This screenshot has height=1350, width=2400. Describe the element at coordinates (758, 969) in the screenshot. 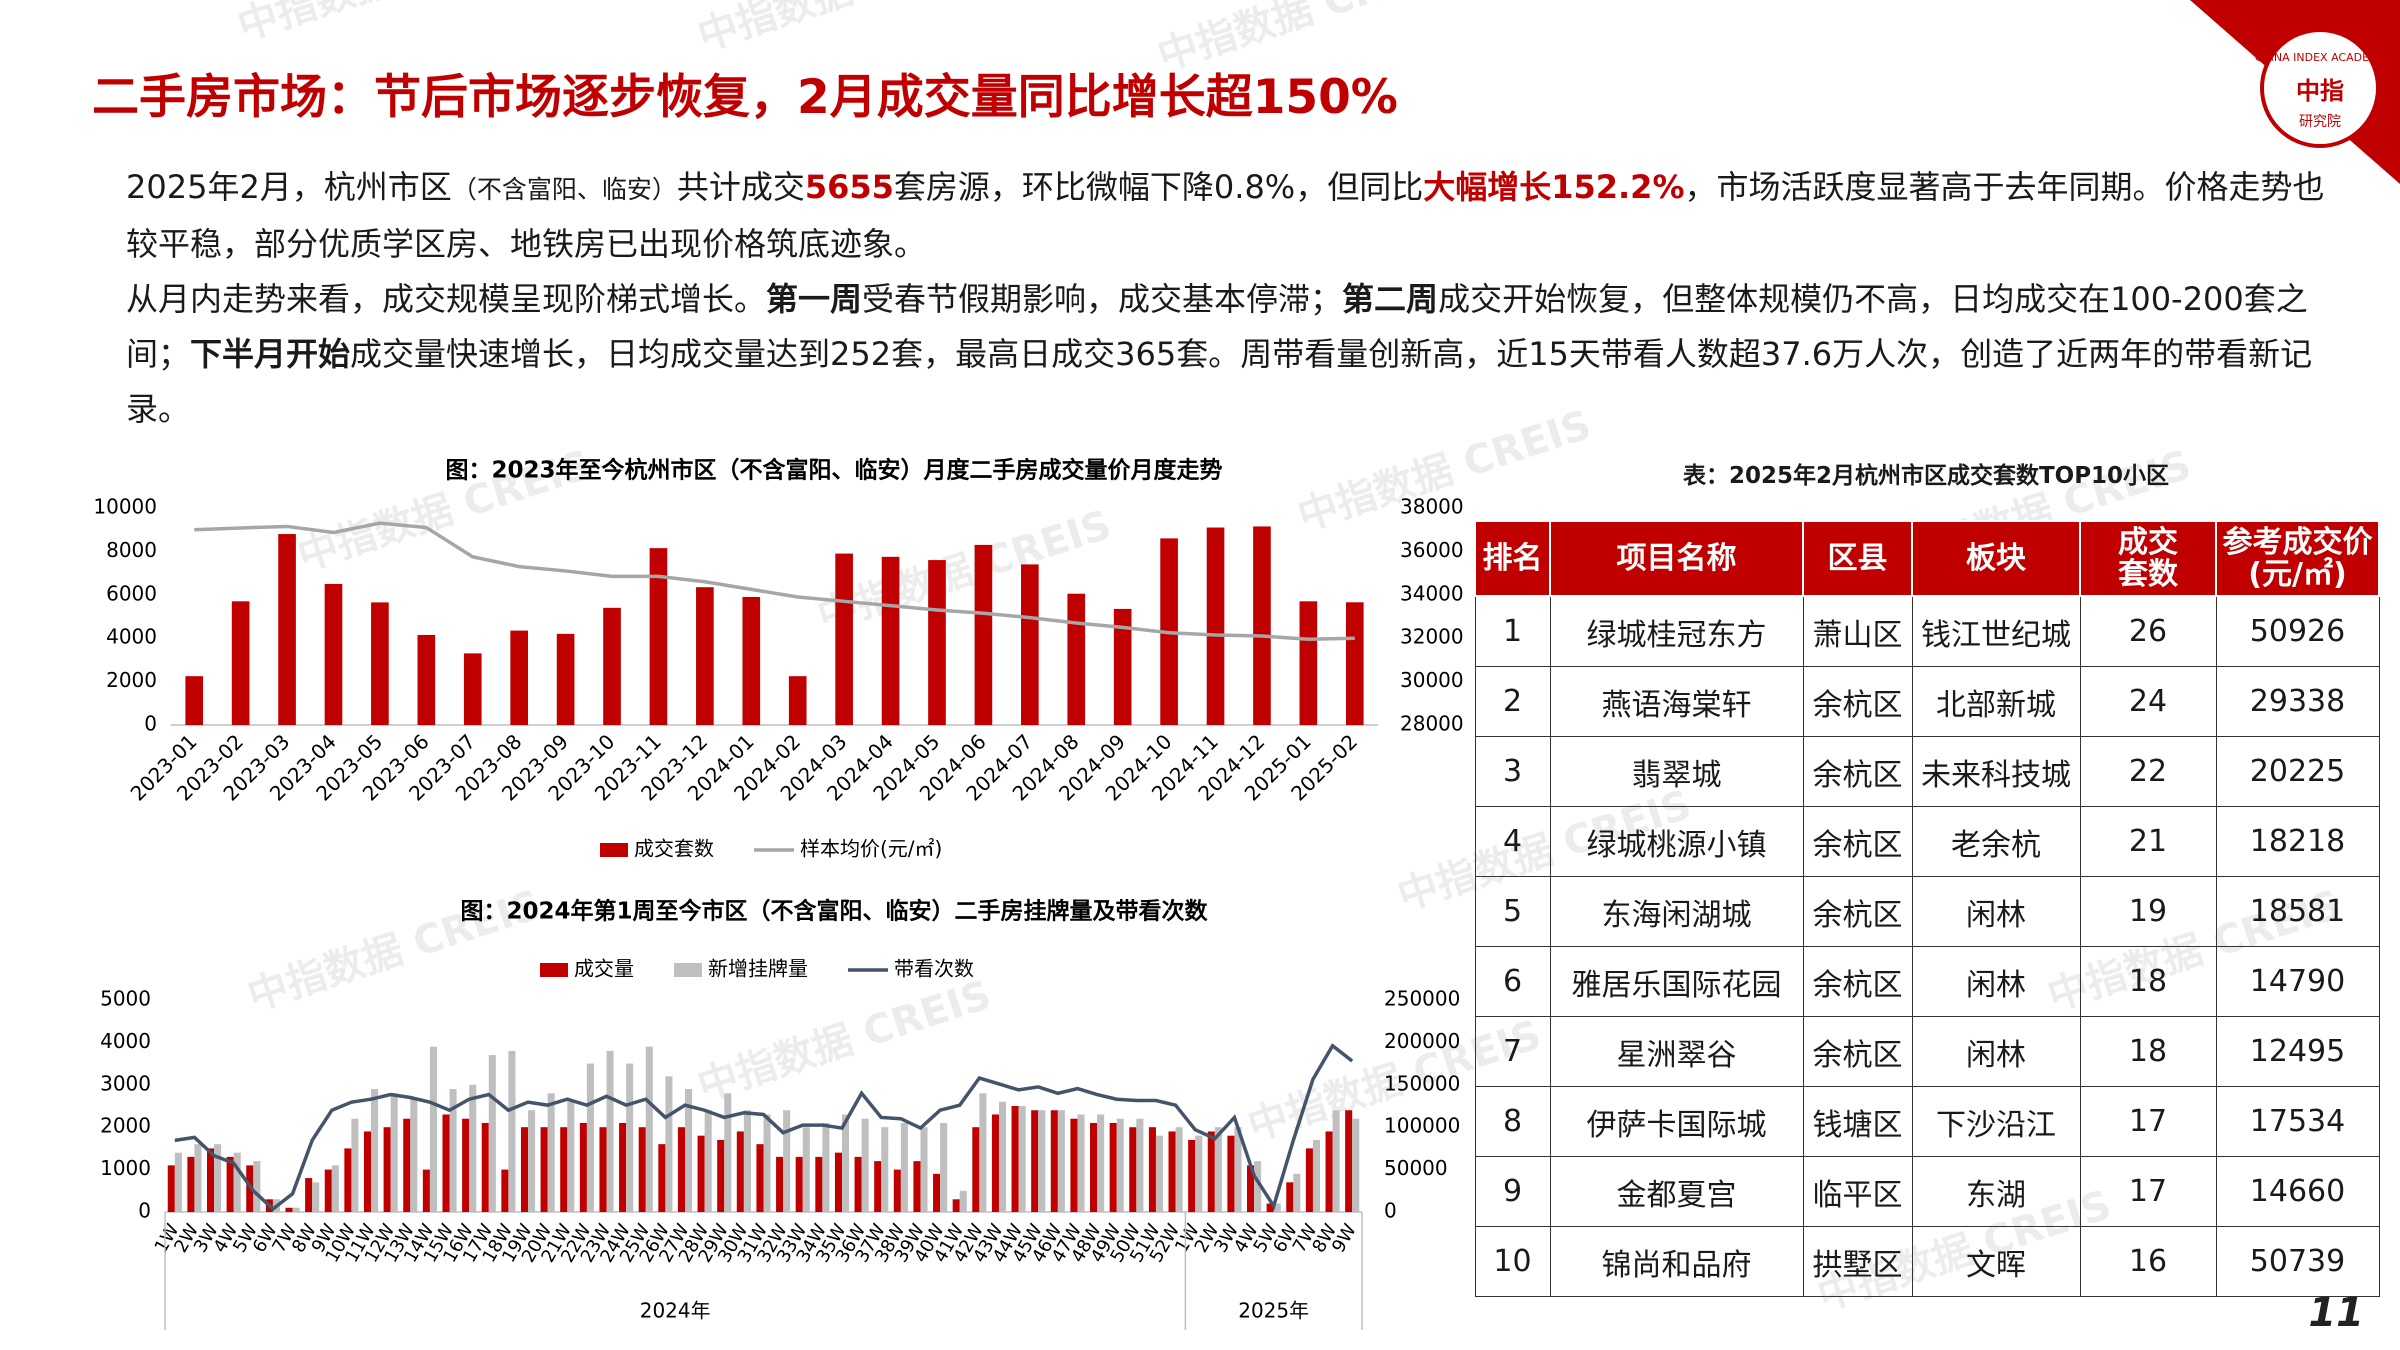

I see `legend-label: 新增挂牌量` at that location.